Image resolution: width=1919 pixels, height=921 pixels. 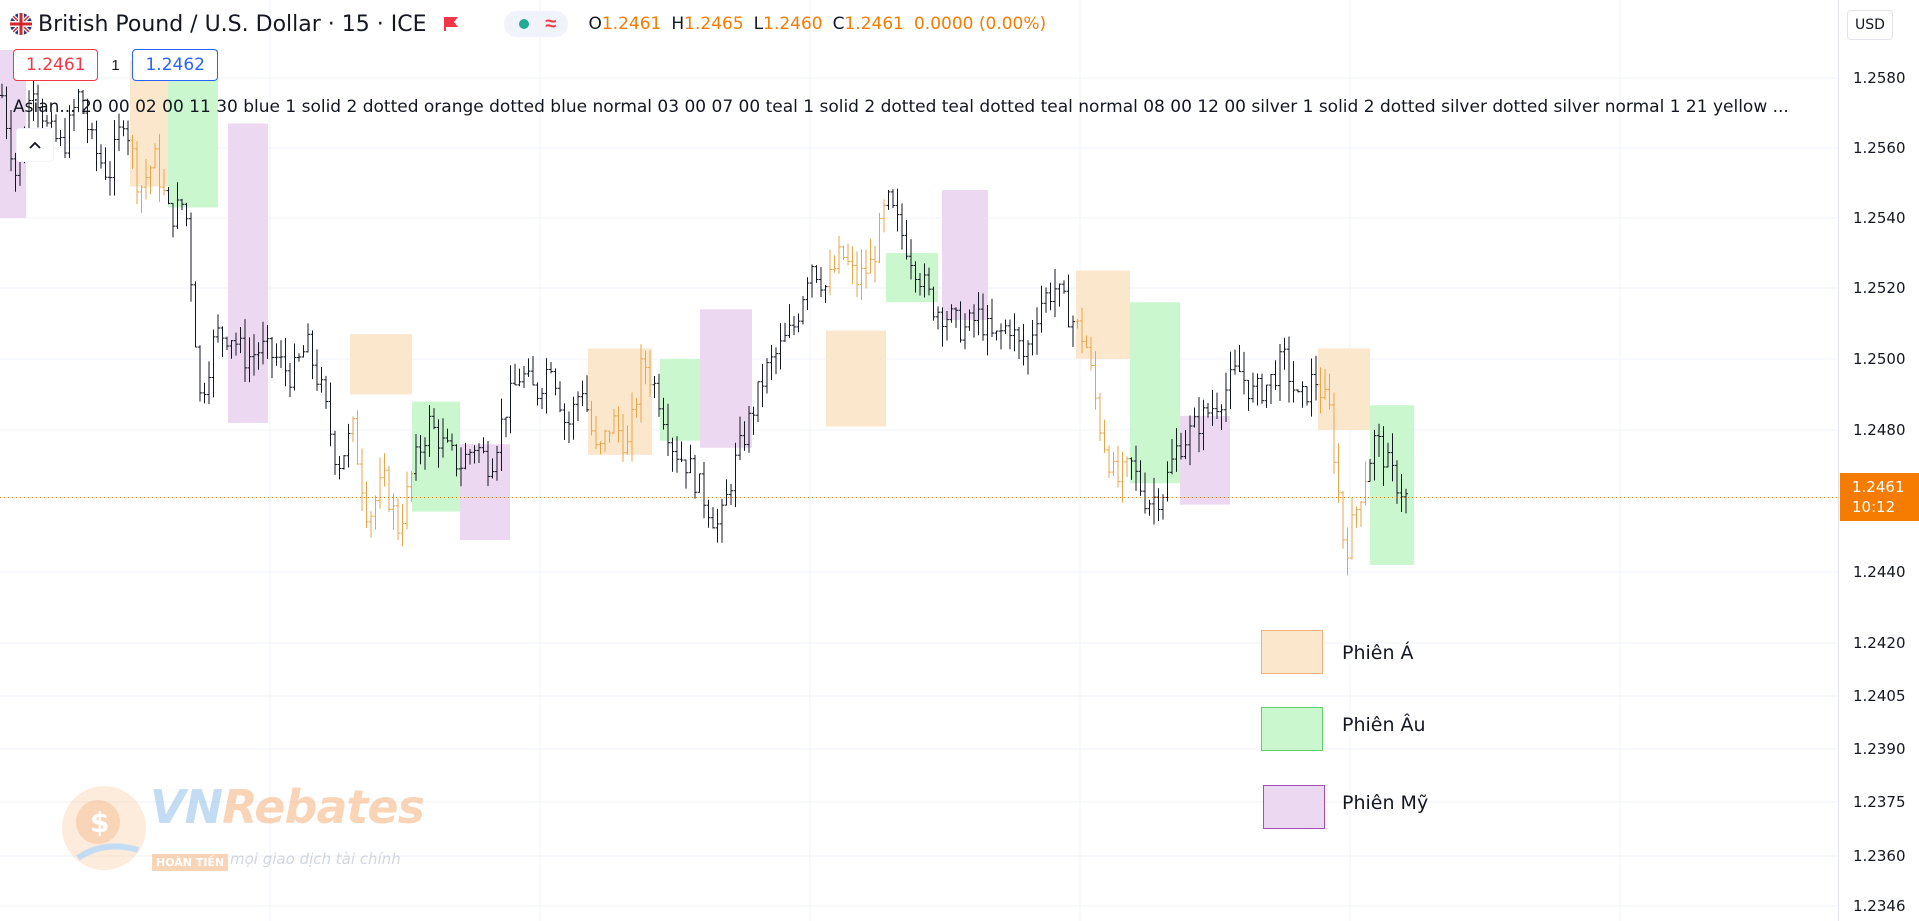 I want to click on trade-row: 1.2461 1 1.2462, so click(x=115, y=65).